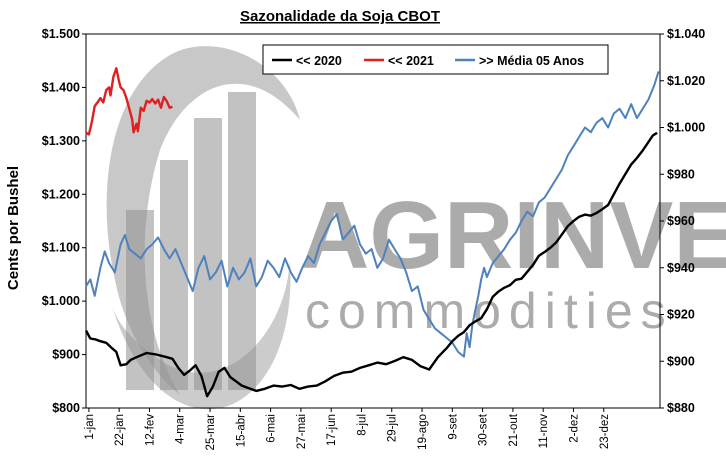 The image size is (726, 466). Describe the element at coordinates (13, 228) in the screenshot. I see `y-axis-label: Cents por Bushel` at that location.